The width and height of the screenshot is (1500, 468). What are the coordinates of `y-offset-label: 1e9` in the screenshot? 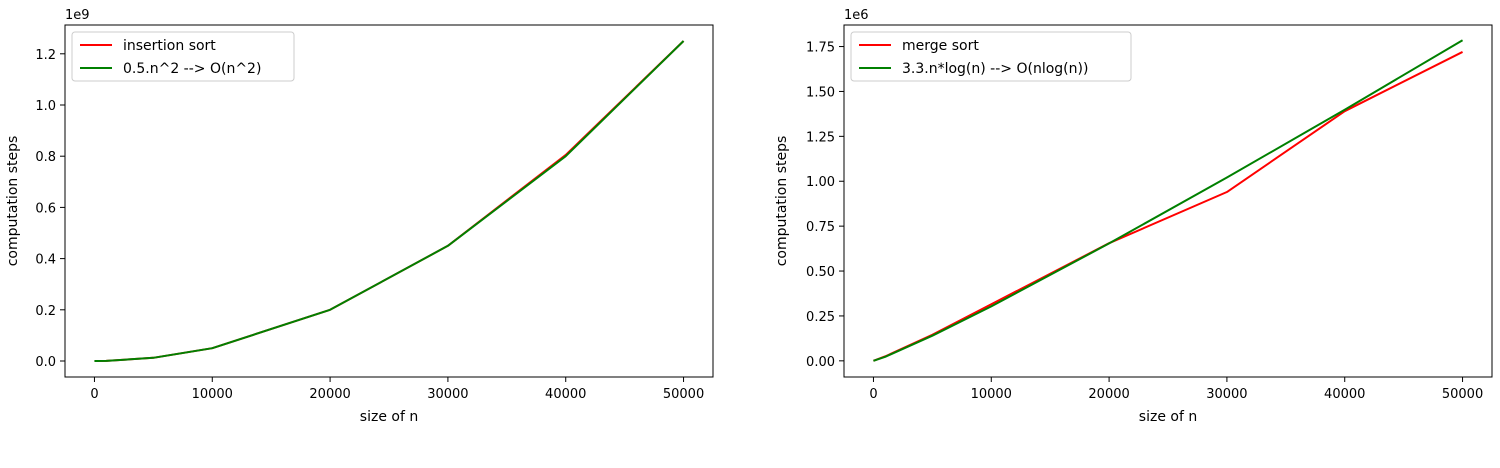 It's located at (77, 15).